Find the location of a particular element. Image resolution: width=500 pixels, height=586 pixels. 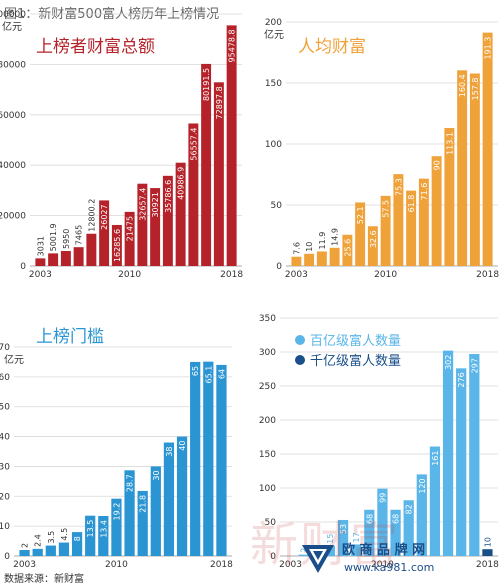

bar-2004-s1 is located at coordinates (303, 555).